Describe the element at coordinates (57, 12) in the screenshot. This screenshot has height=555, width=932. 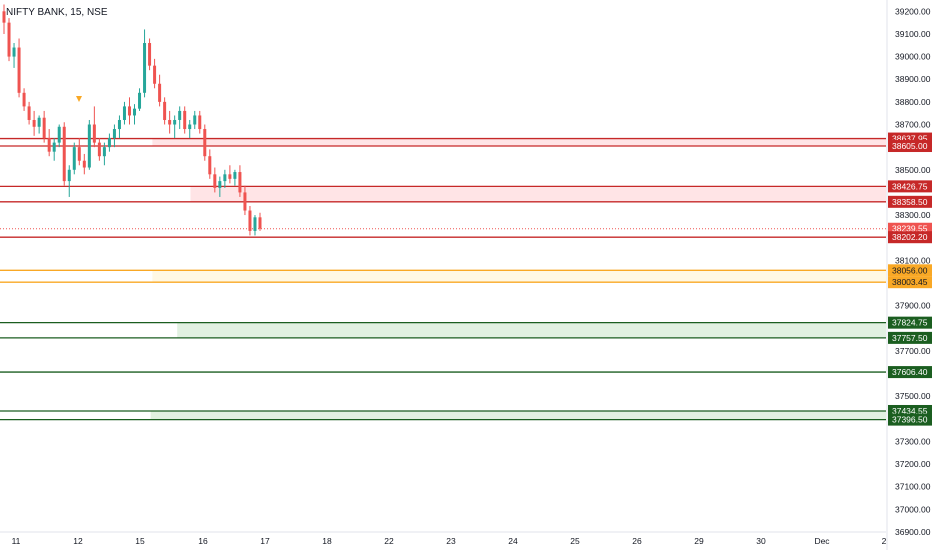
I see `symbol-title: NIFTY BANK, 15, NSE` at that location.